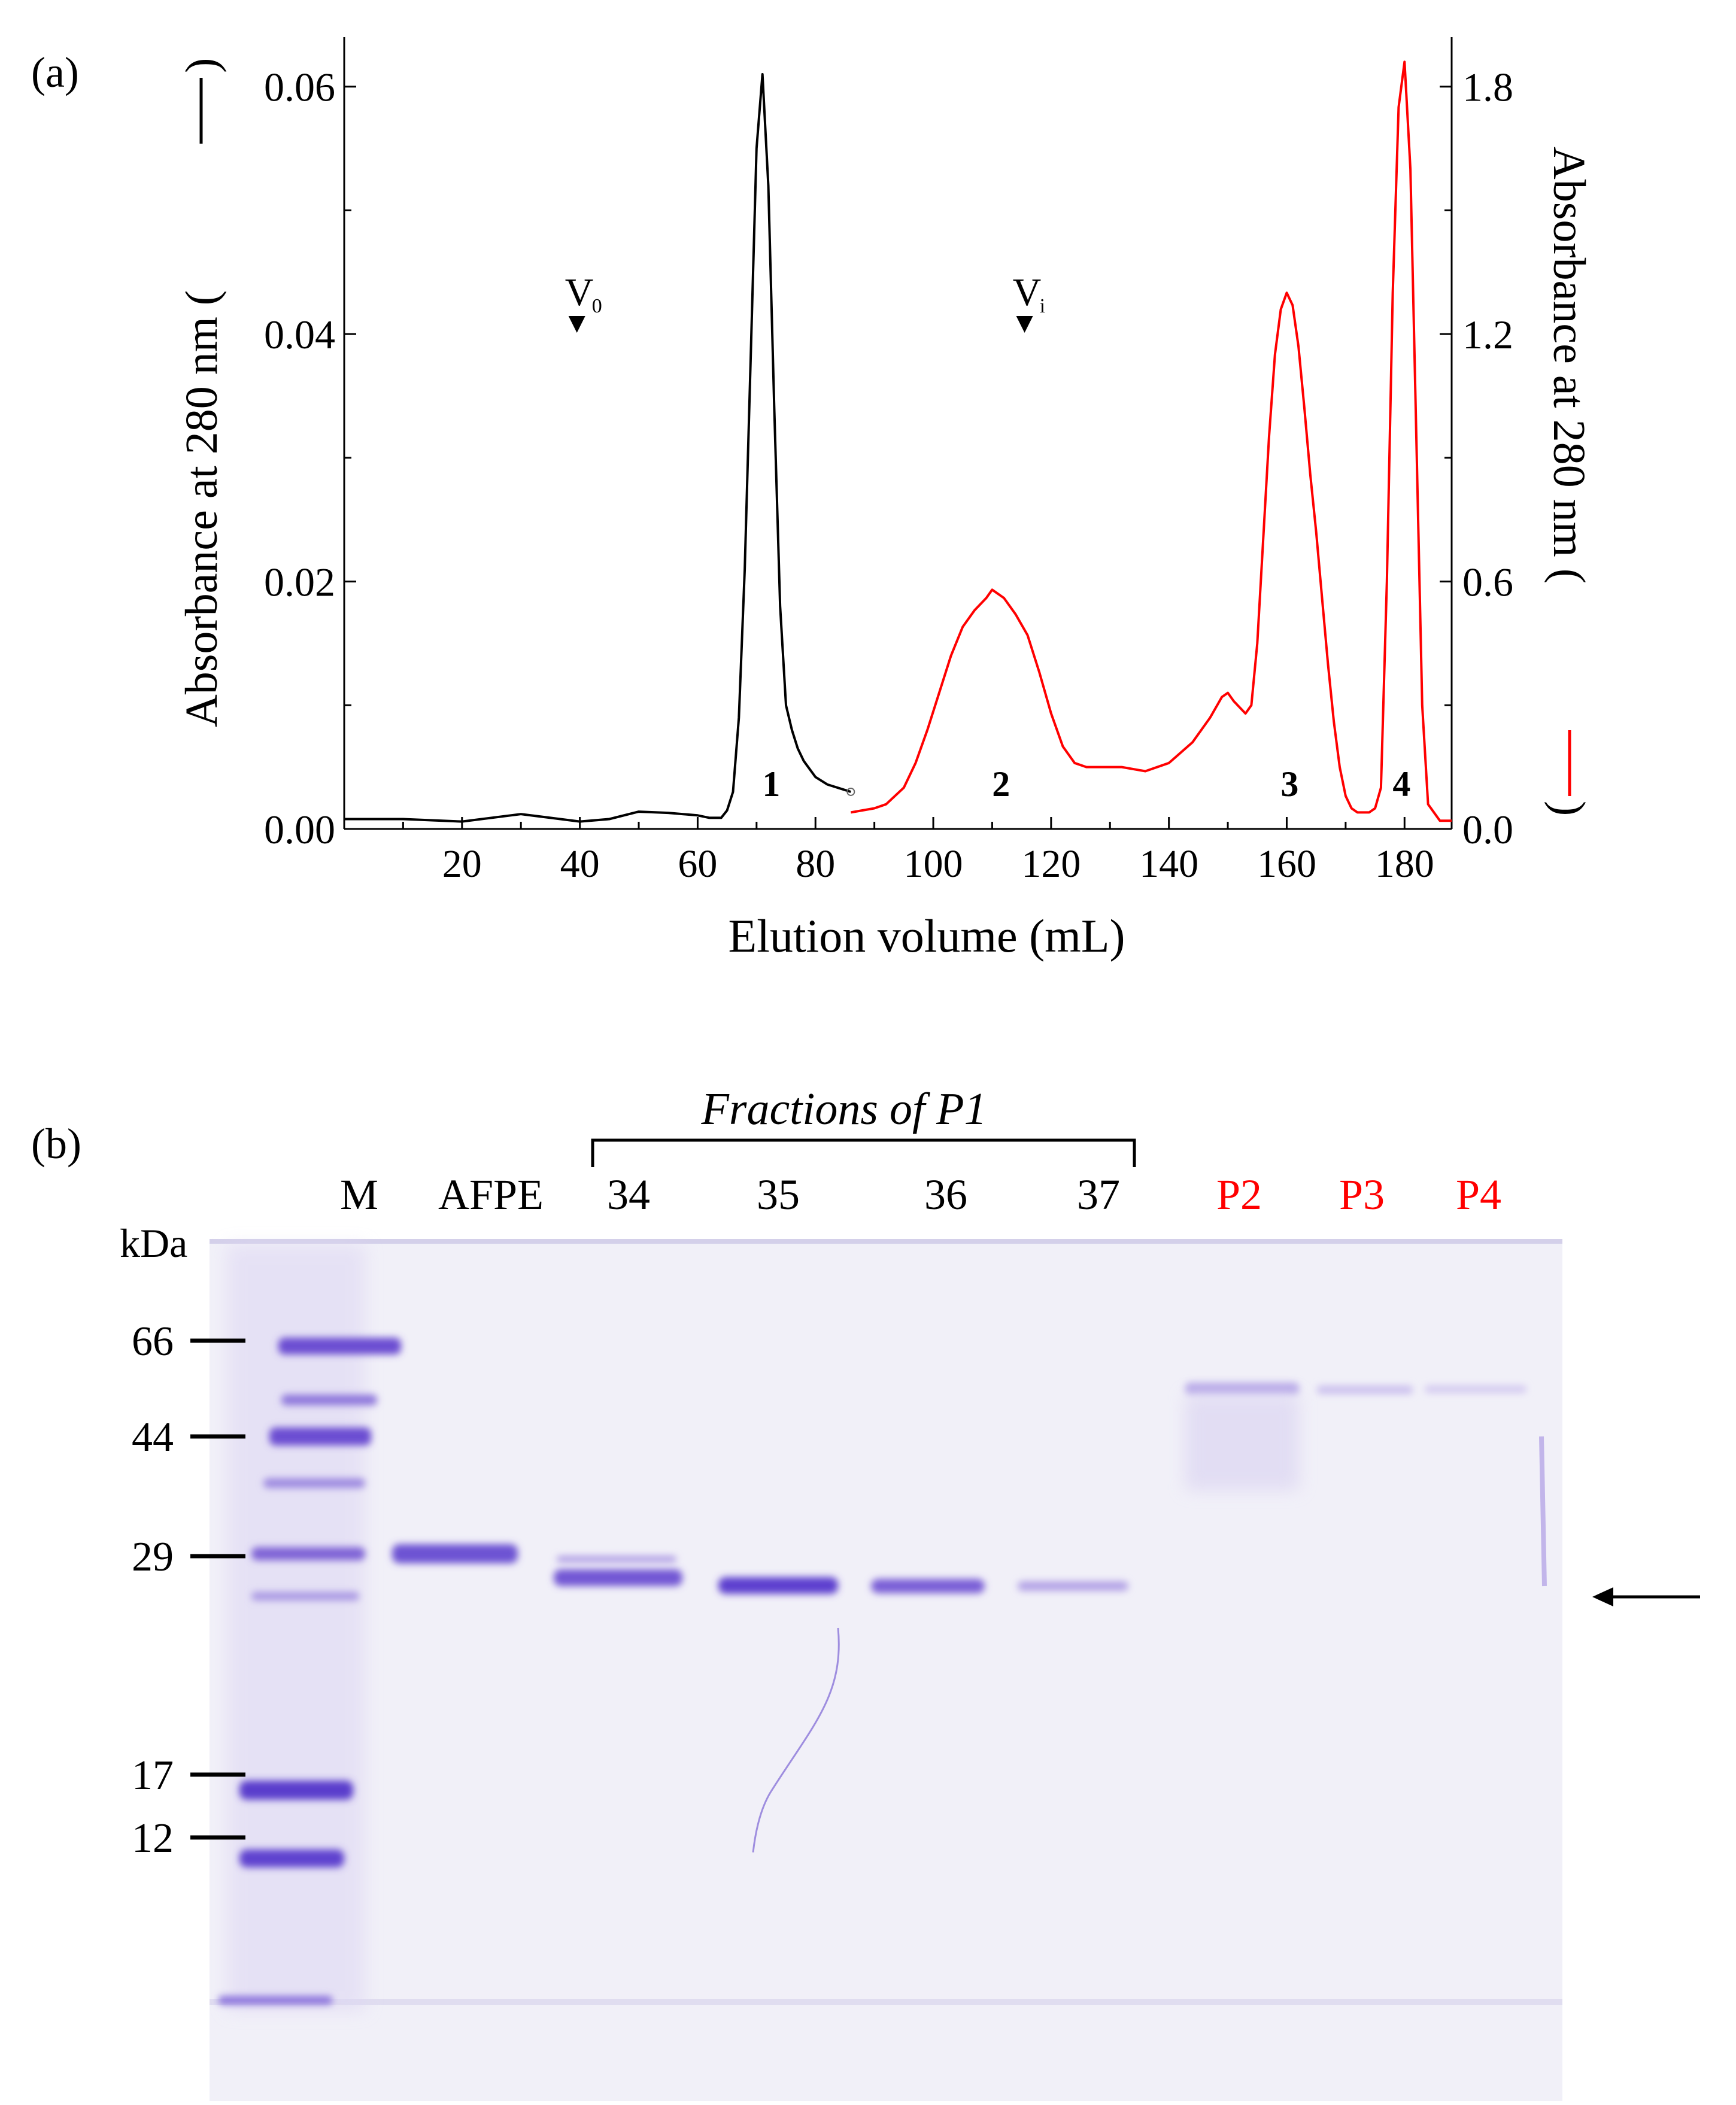 Image resolution: width=1736 pixels, height=2105 pixels. What do you see at coordinates (153, 1243) in the screenshot?
I see `kda-label: kDa` at bounding box center [153, 1243].